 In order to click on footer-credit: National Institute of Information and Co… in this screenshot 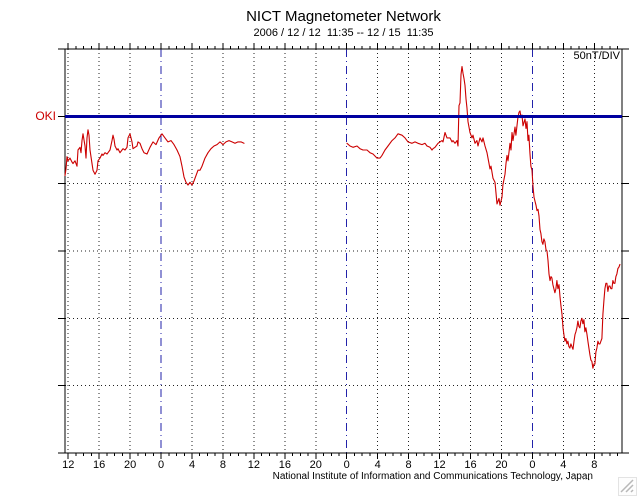, I will do `click(432, 476)`.